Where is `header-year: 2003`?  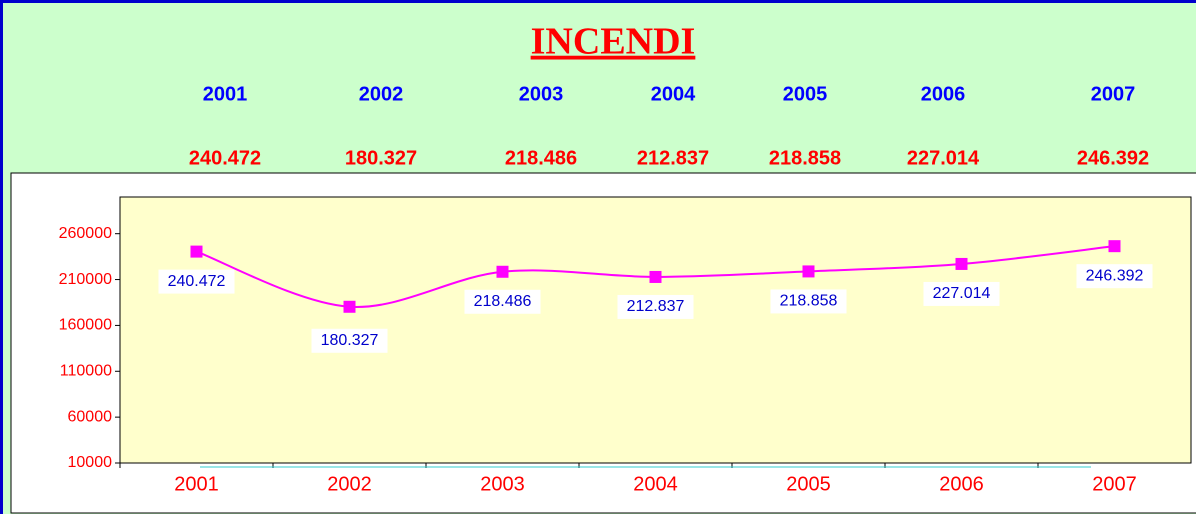
header-year: 2003 is located at coordinates (541, 94).